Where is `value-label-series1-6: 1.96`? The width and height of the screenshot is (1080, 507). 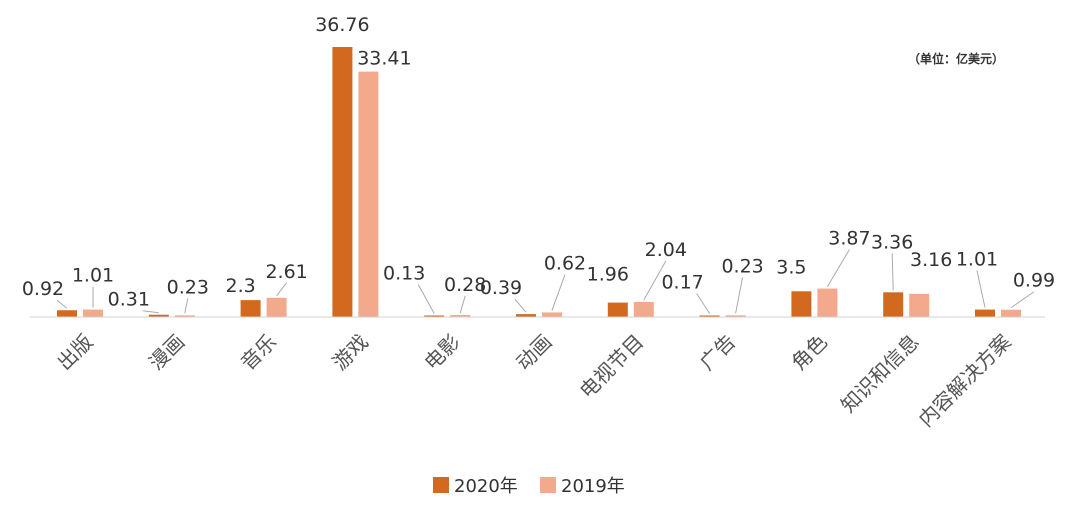 value-label-series1-6: 1.96 is located at coordinates (608, 275).